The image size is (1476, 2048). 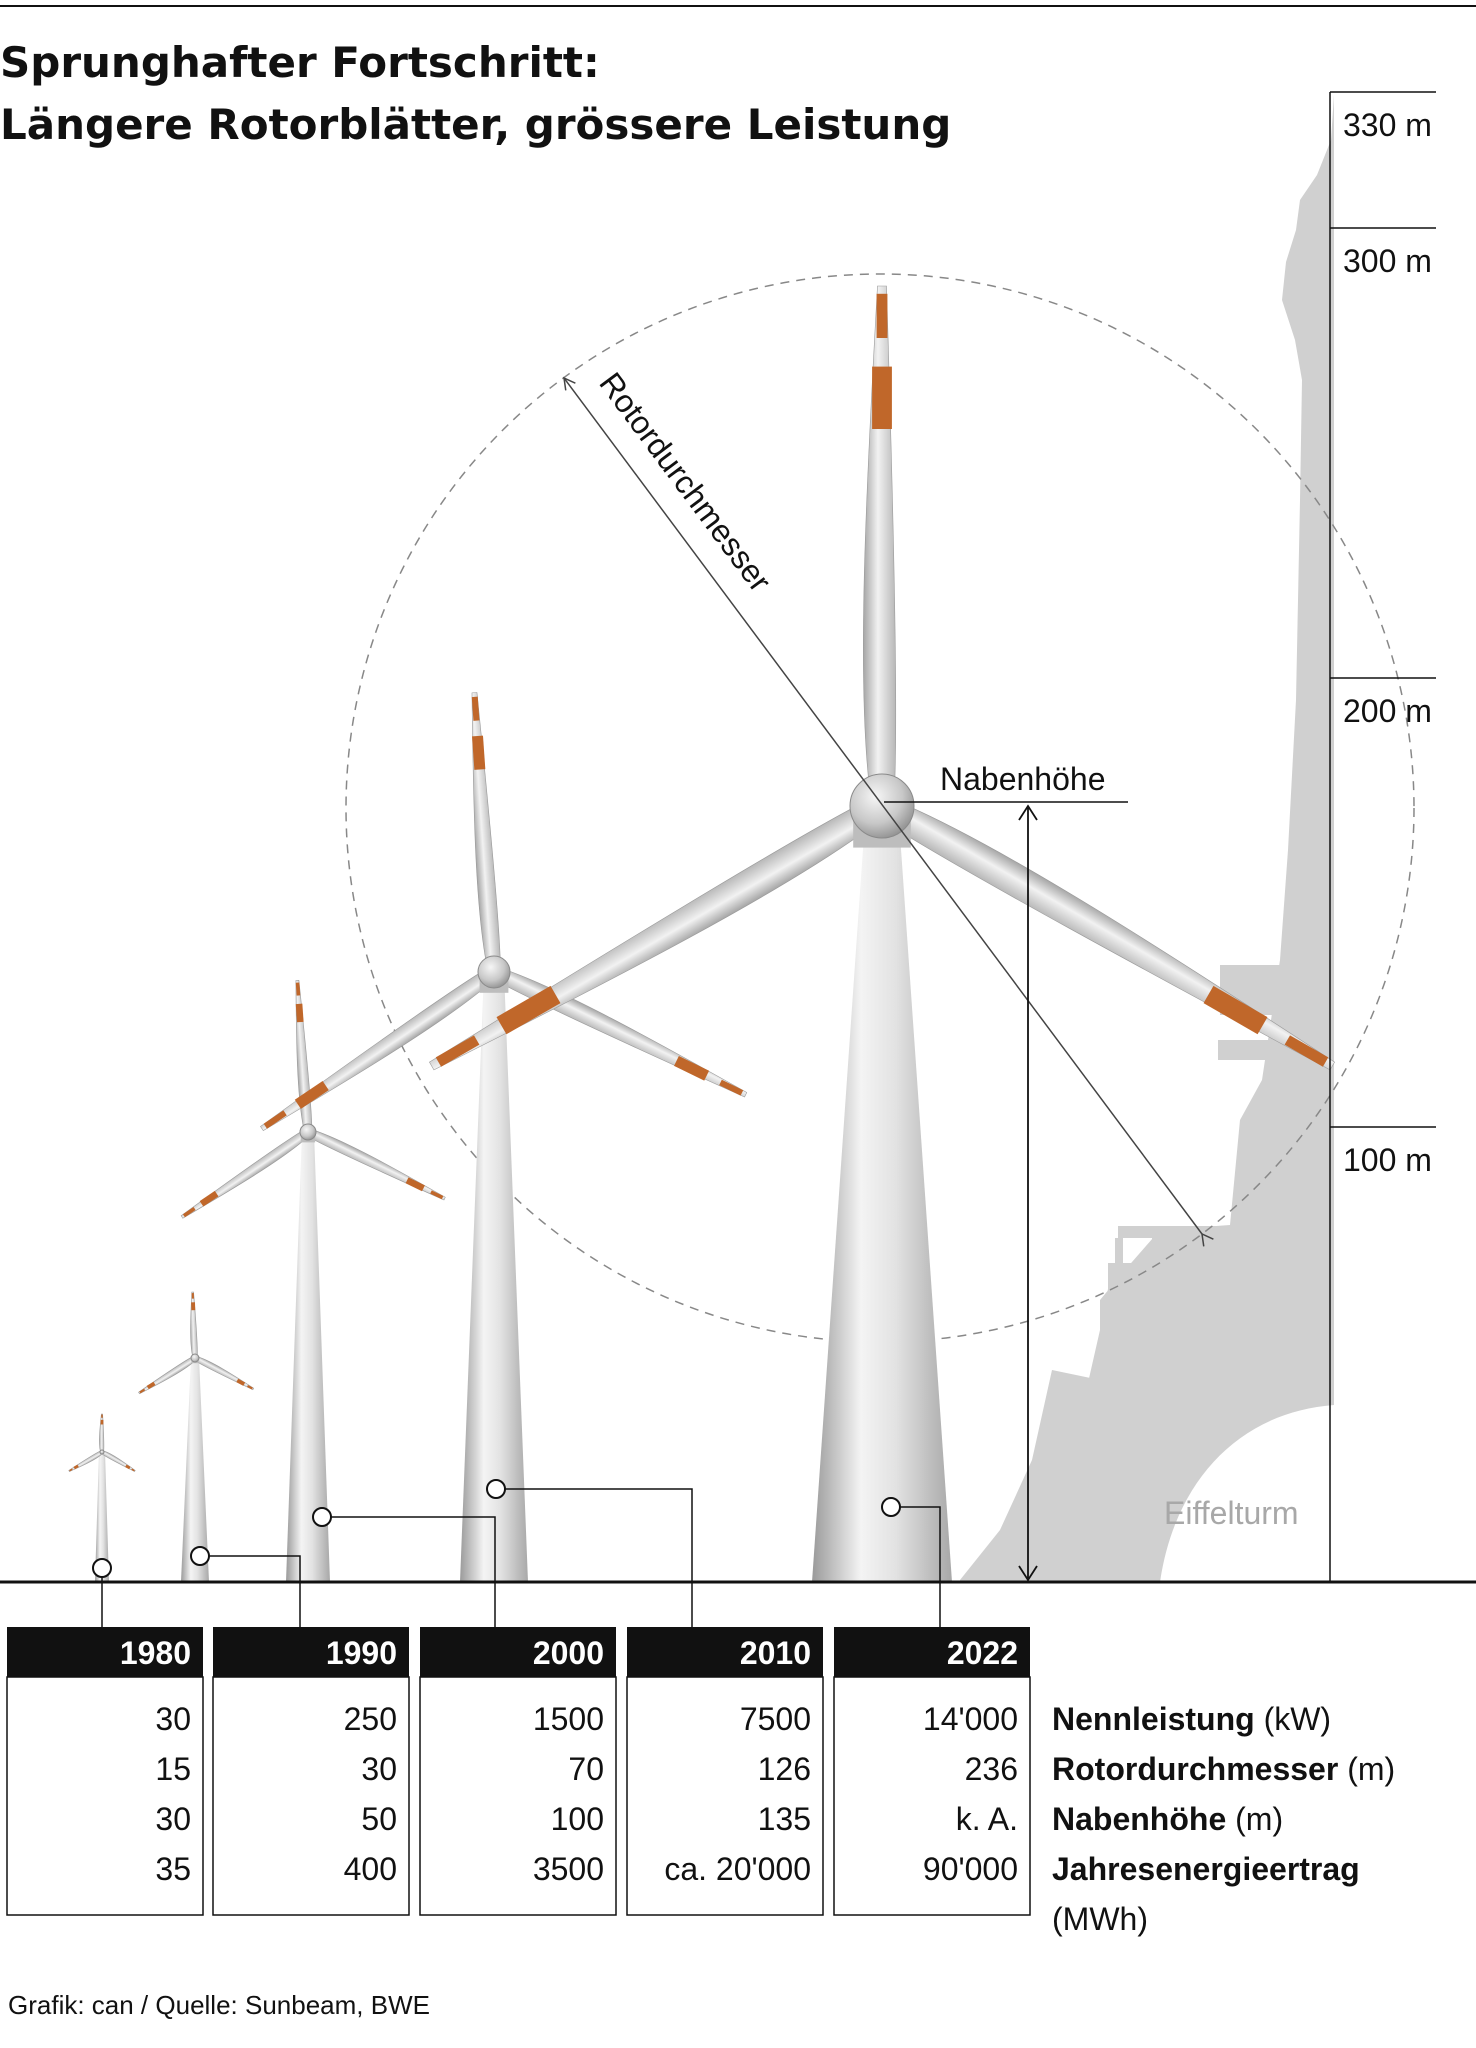 I want to click on table-cell: k. A., so click(x=987, y=1819).